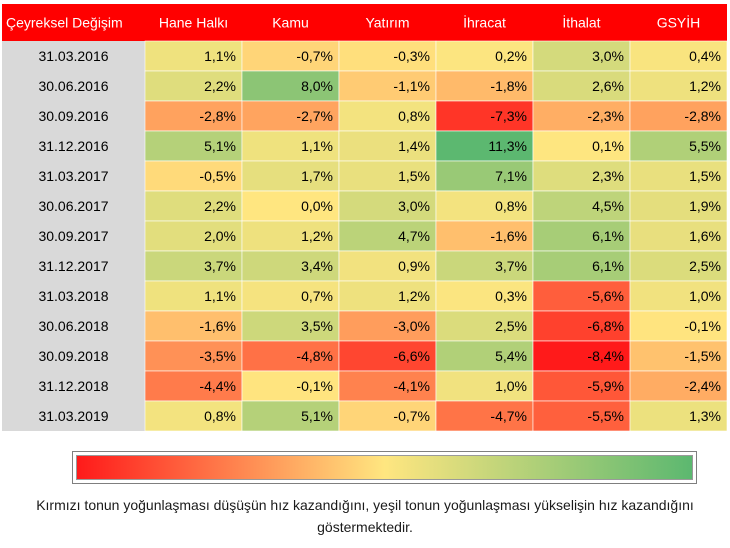 Image resolution: width=730 pixels, height=548 pixels. What do you see at coordinates (608, 236) in the screenshot?
I see `cell-value: 6,1%` at bounding box center [608, 236].